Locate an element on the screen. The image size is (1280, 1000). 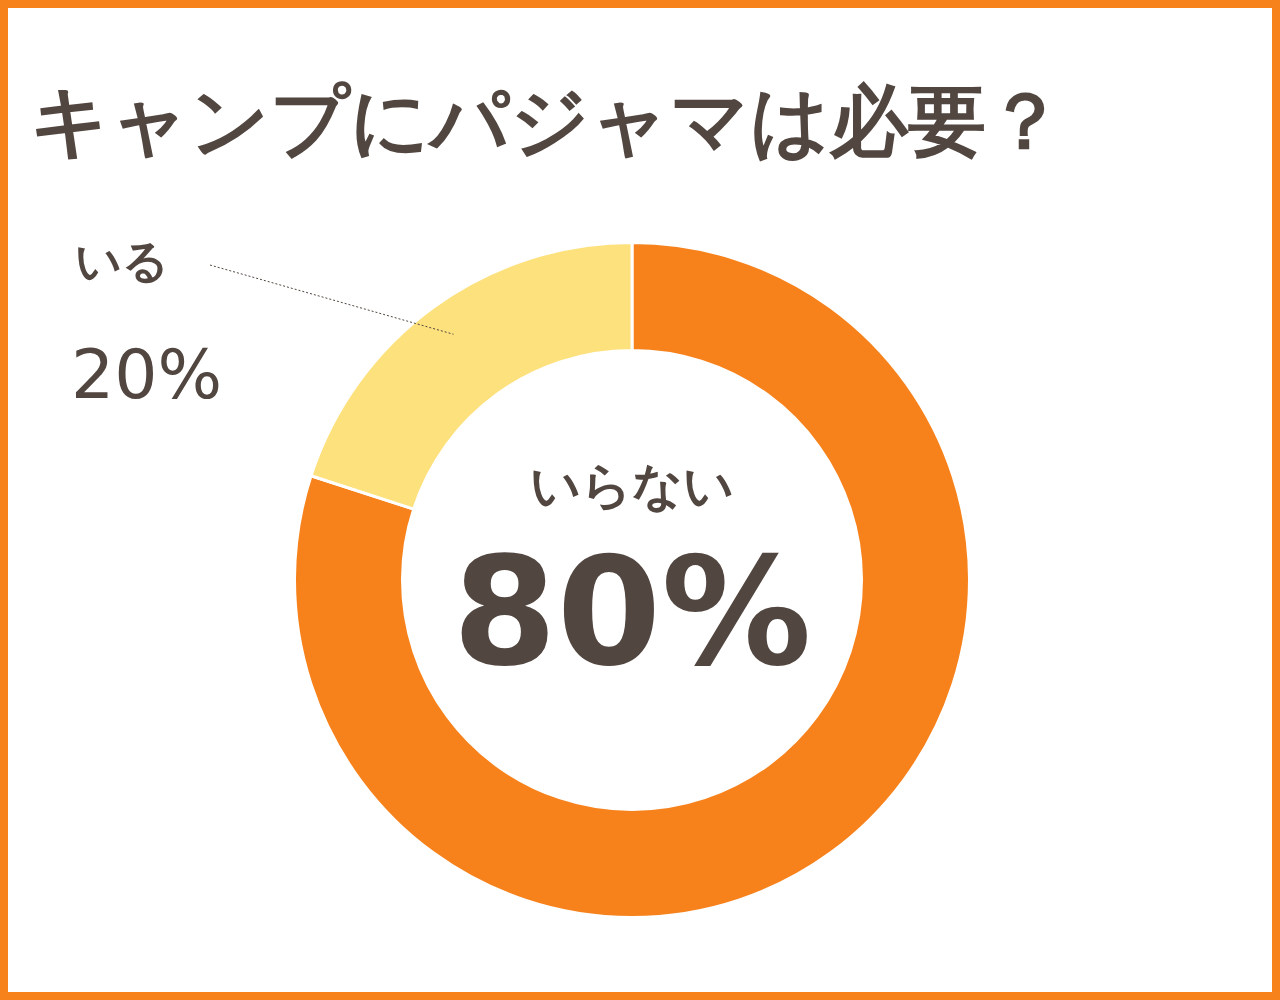
data-label: 80% is located at coordinates (632, 611).